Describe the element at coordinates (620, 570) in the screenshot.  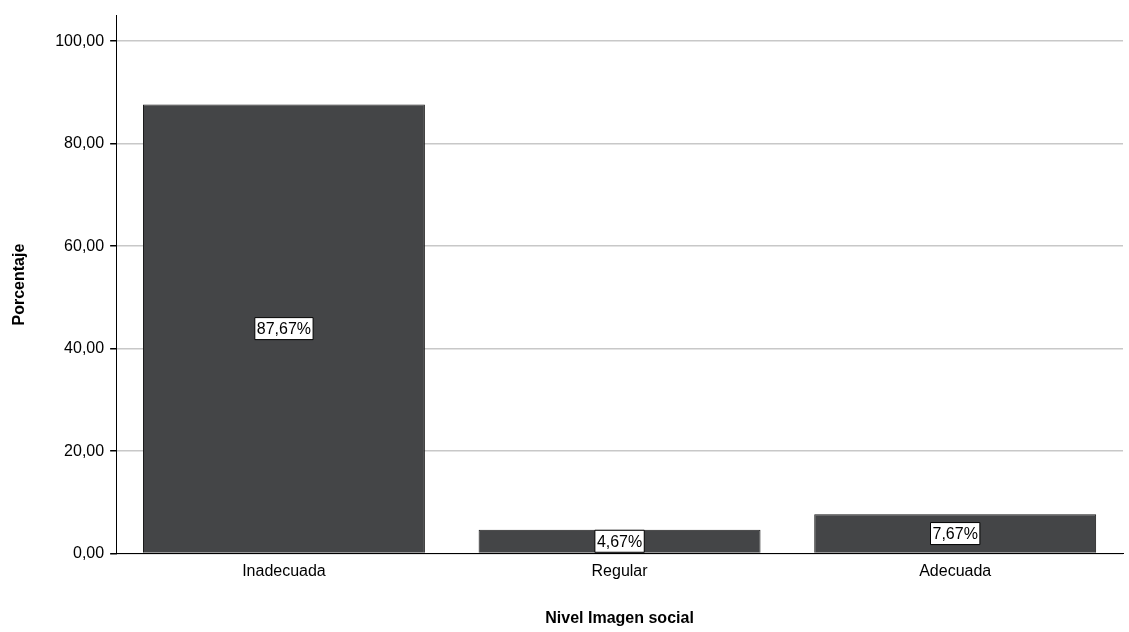
I see `x-tick-label: Regular` at that location.